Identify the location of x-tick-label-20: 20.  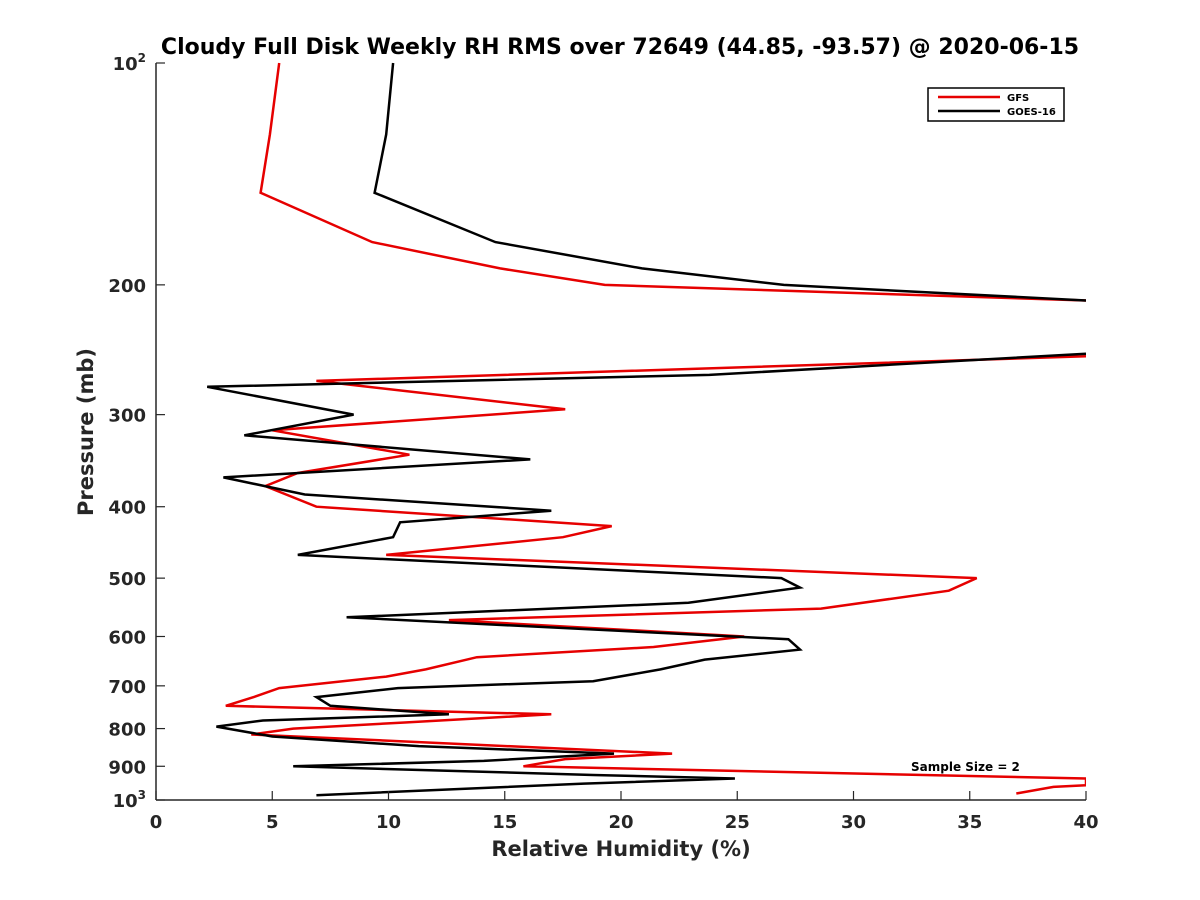
(620, 822).